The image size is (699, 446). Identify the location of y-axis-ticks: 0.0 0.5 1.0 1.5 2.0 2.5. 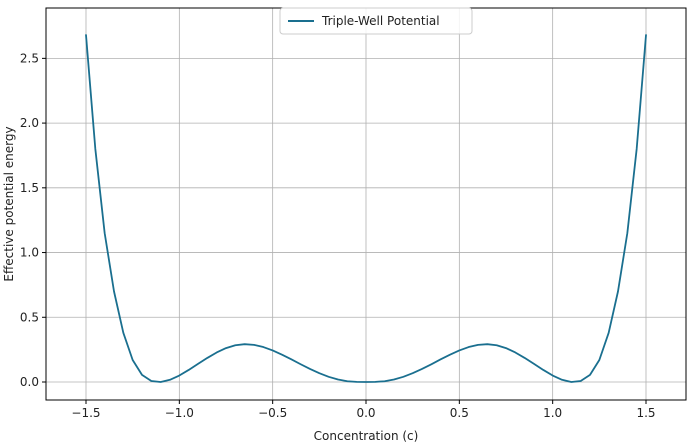
(33, 220).